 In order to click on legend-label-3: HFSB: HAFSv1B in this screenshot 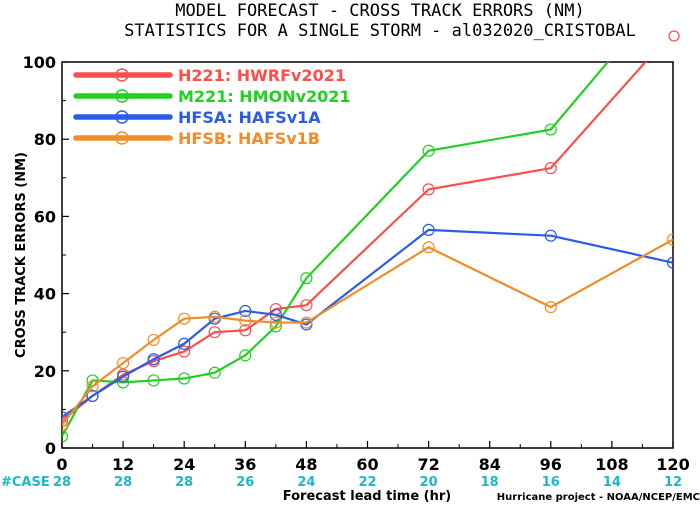, I will do `click(249, 138)`.